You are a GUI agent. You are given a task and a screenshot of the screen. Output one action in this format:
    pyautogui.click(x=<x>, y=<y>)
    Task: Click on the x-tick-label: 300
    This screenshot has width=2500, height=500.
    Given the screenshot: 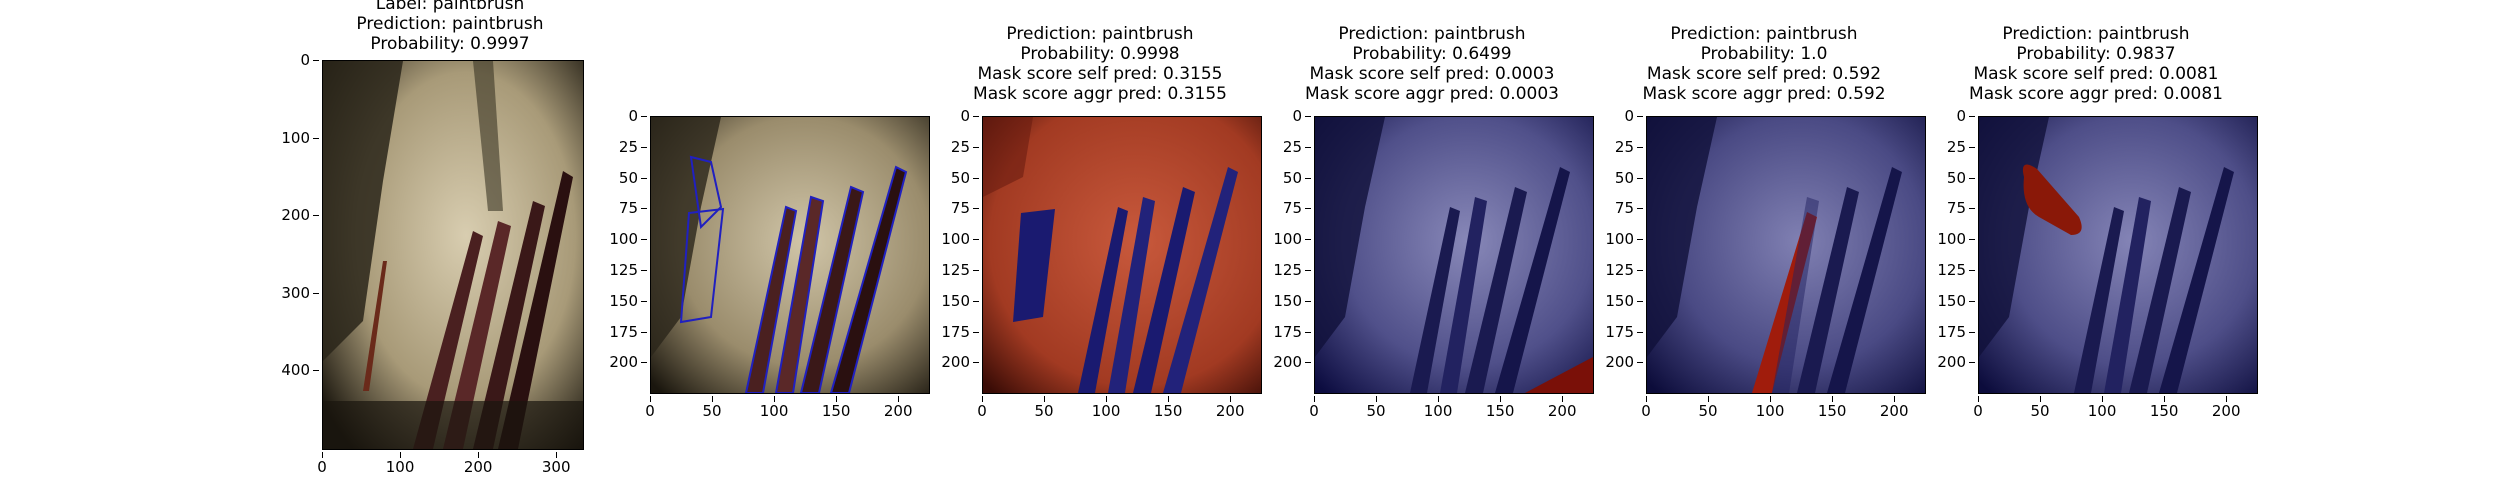 What is the action you would take?
    pyautogui.click(x=556, y=463)
    